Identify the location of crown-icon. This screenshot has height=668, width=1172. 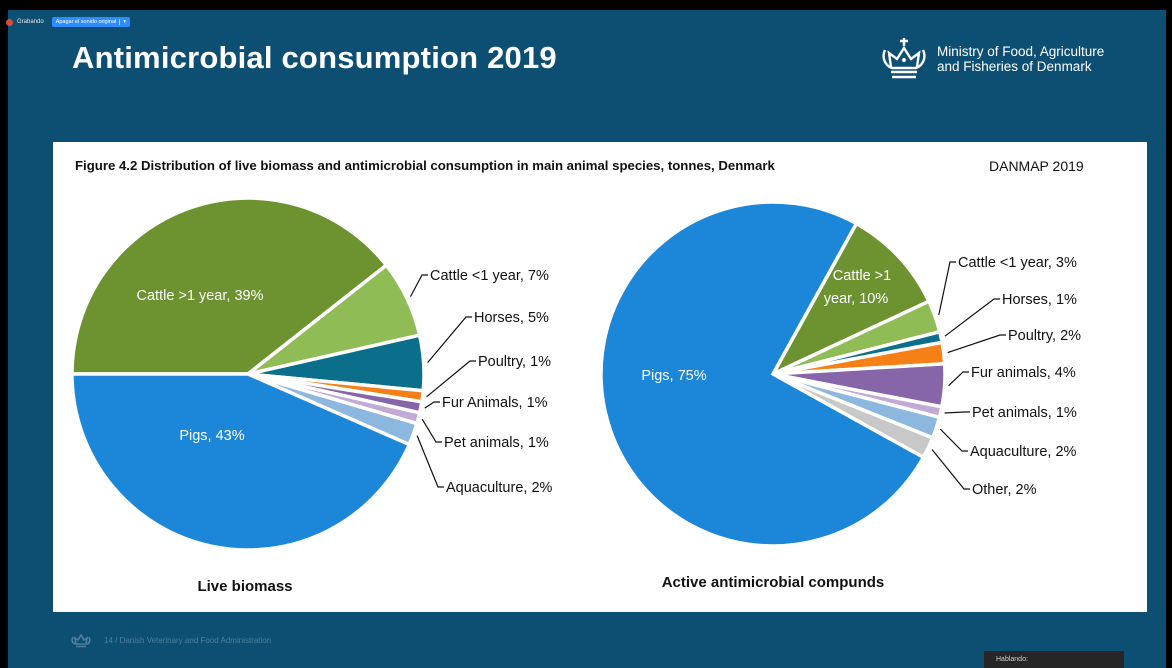
(904, 58).